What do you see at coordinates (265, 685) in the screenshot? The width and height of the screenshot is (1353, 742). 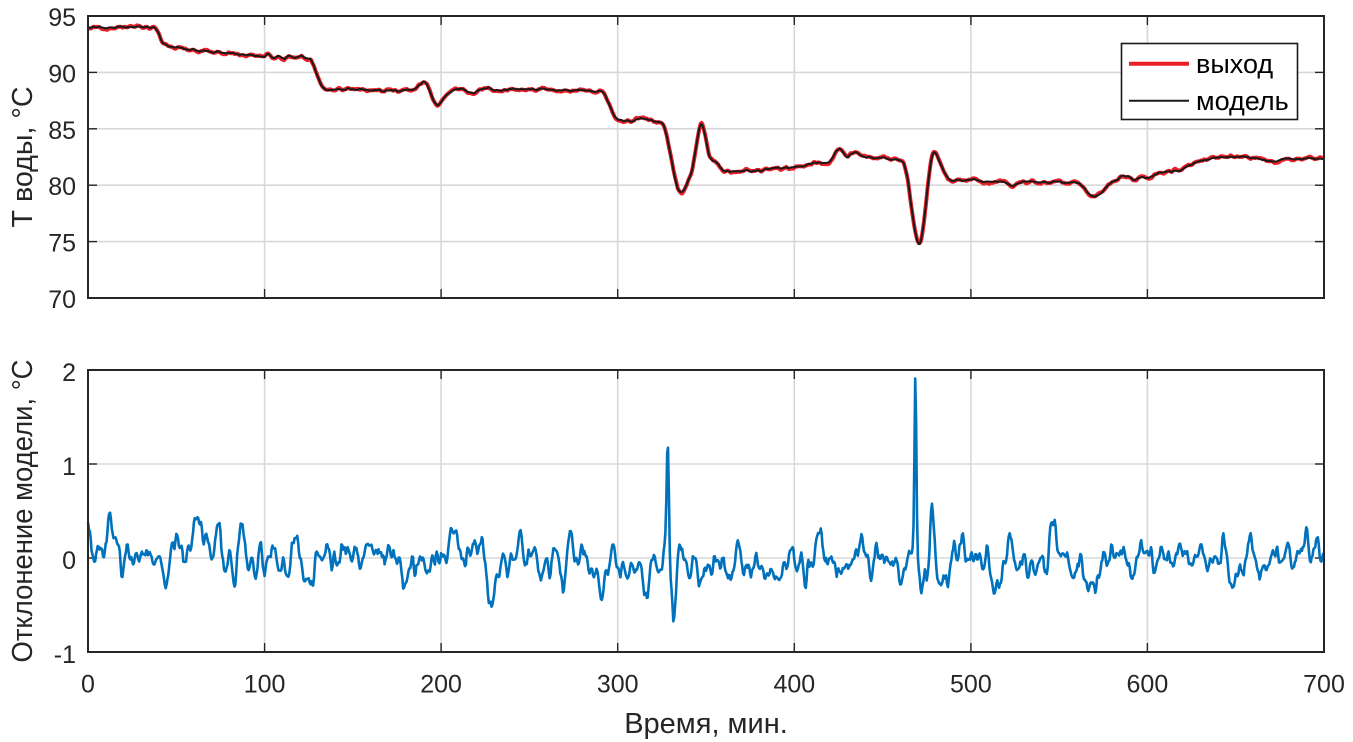 I see `svg-text: 100` at bounding box center [265, 685].